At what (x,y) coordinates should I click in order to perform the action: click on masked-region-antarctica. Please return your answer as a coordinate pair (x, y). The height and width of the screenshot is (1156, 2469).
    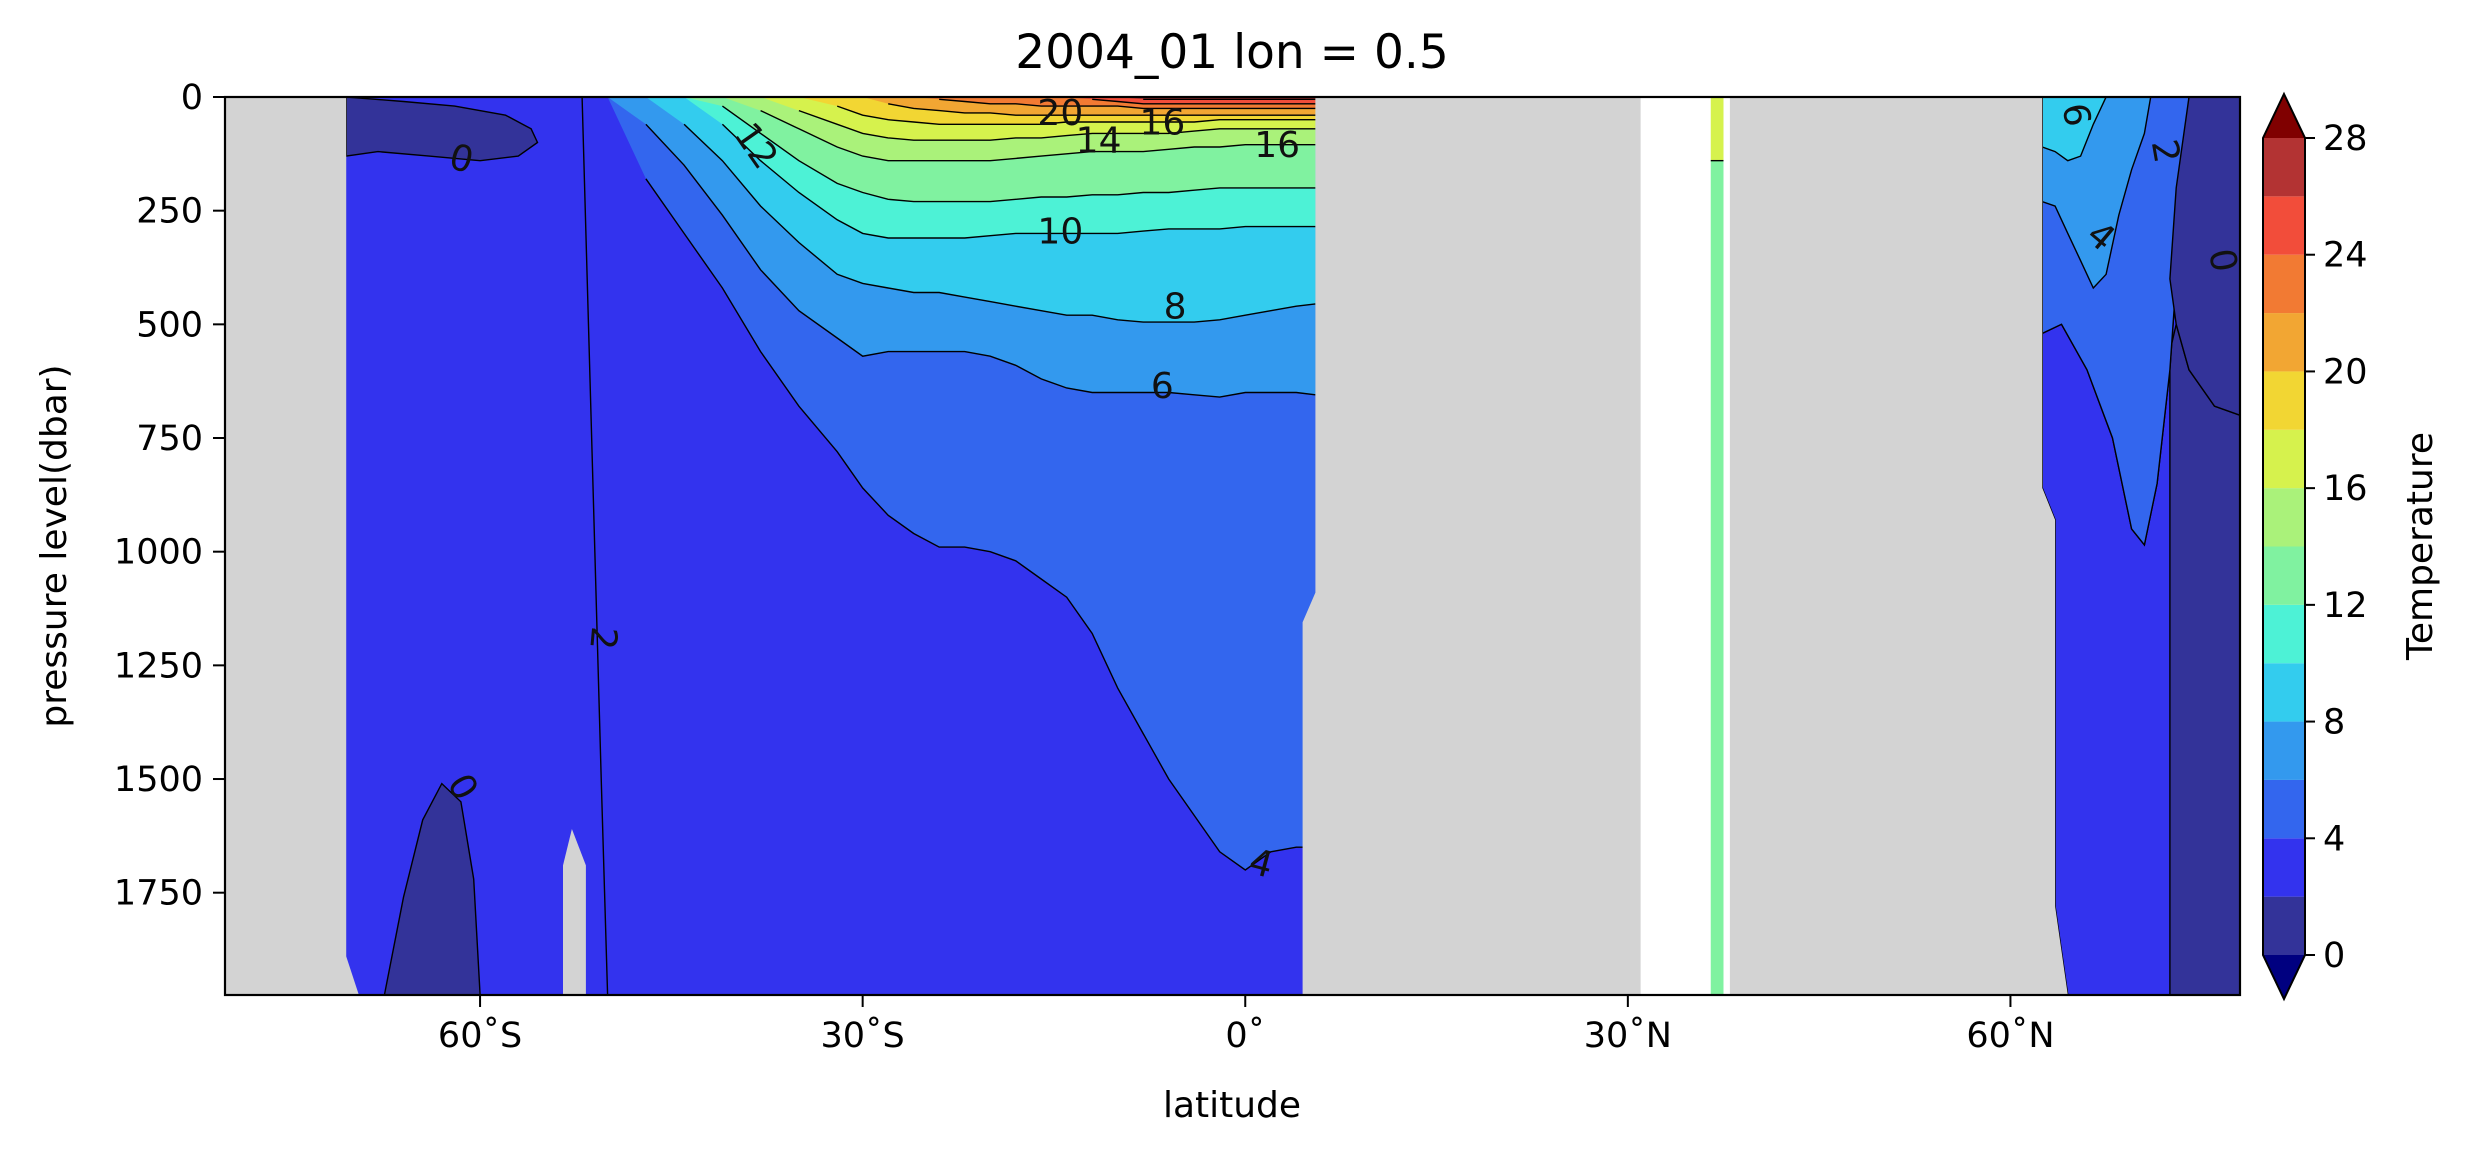
    Looking at the image, I should click on (292, 546).